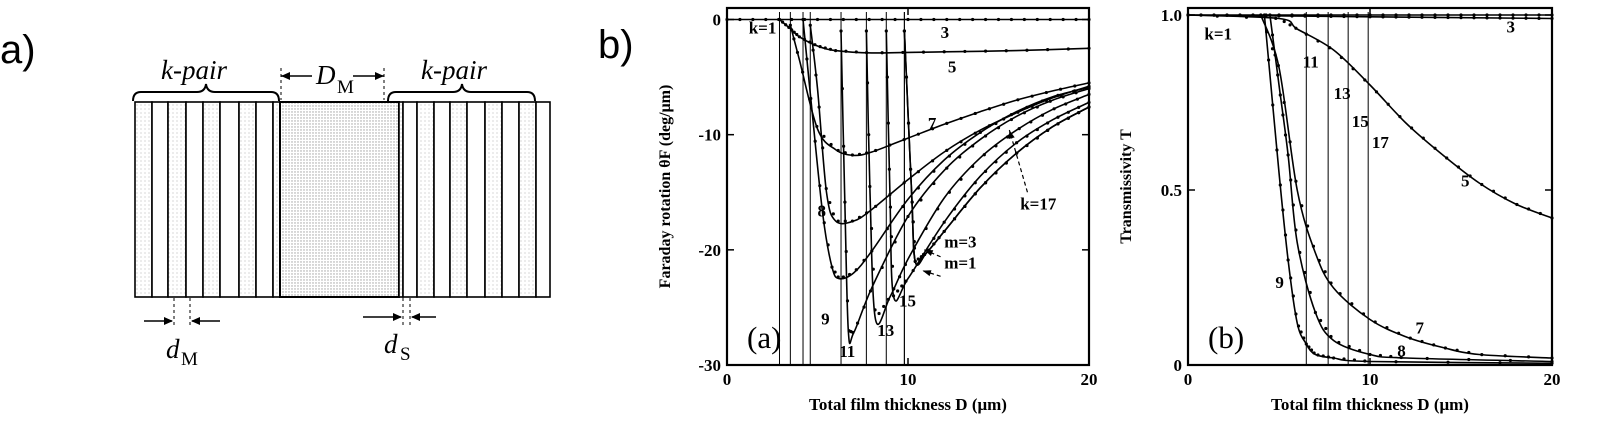  Describe the element at coordinates (1342, 93) in the screenshot. I see `transmissivity-curve-label: 13` at that location.